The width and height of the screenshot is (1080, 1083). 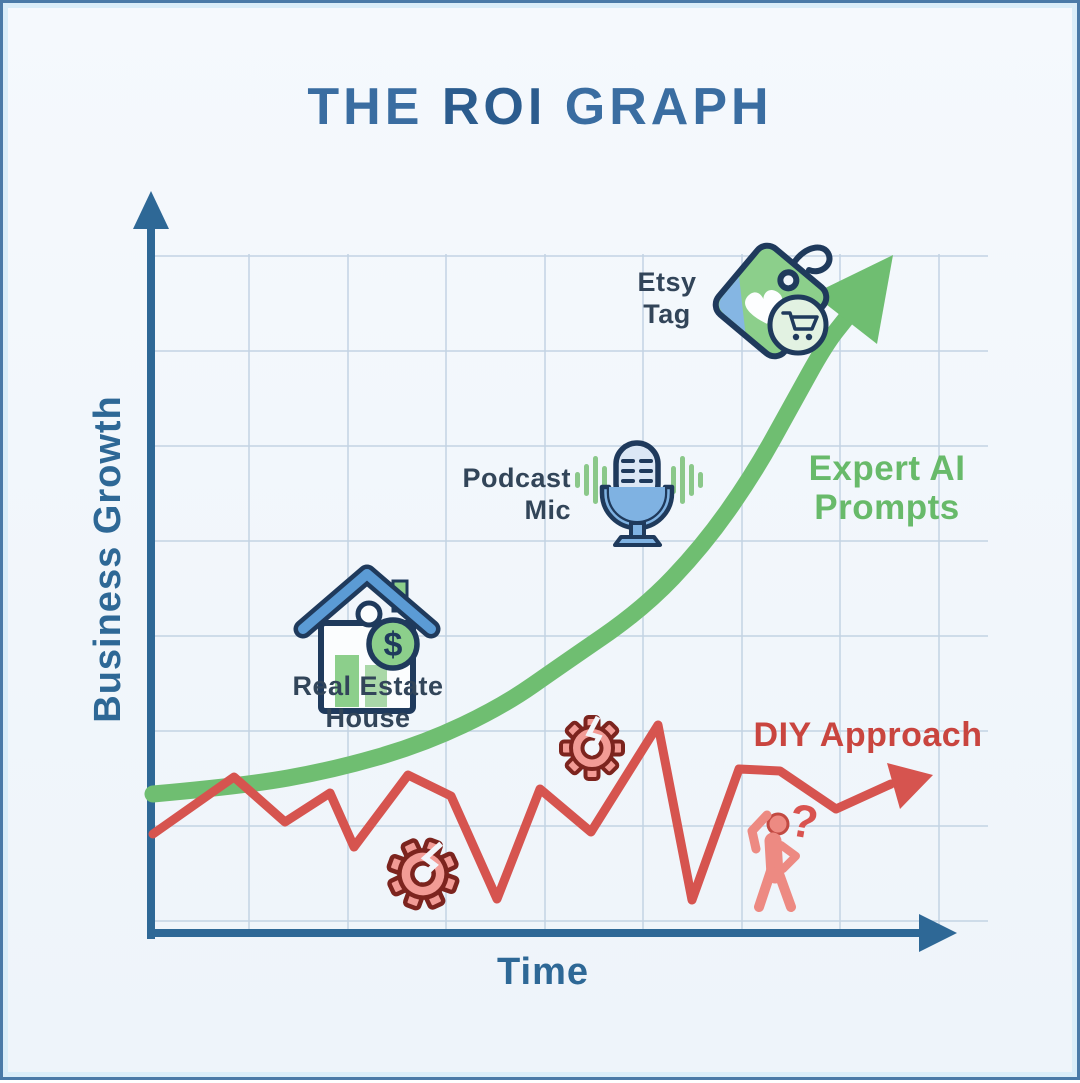 I want to click on etsy-tag-icon, so click(x=772, y=301).